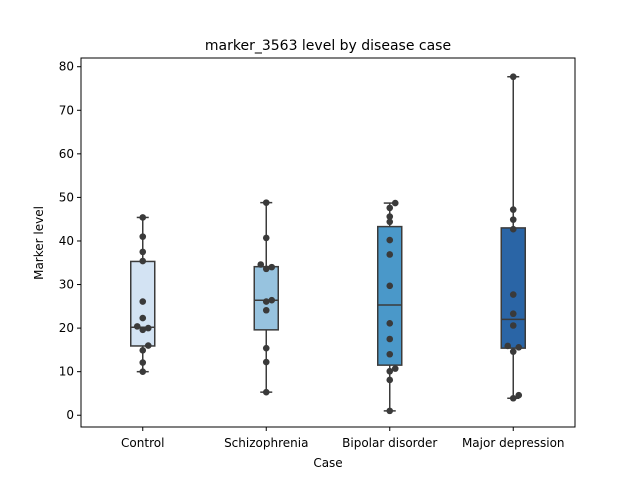 Image resolution: width=640 pixels, height=480 pixels. I want to click on y-tick-label: 20, so click(66, 328).